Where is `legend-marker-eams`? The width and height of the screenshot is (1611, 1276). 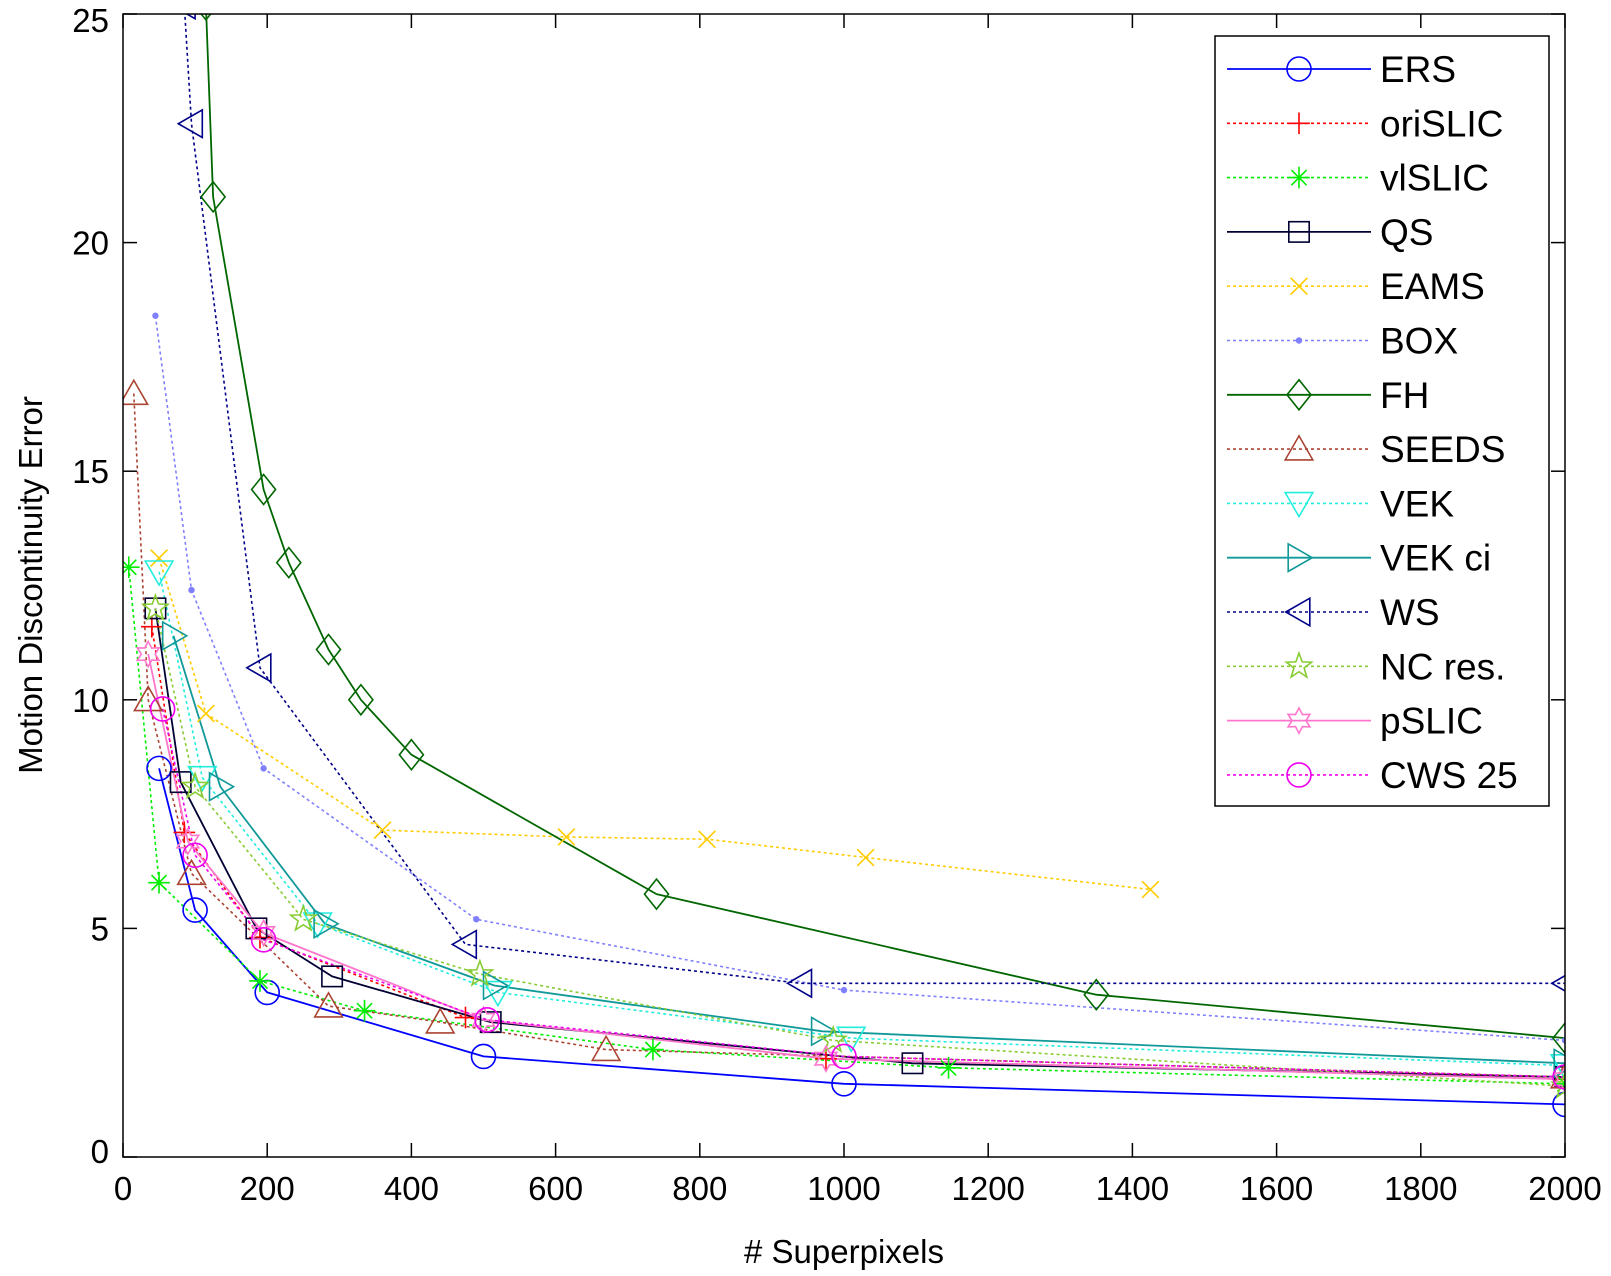 legend-marker-eams is located at coordinates (1299, 286).